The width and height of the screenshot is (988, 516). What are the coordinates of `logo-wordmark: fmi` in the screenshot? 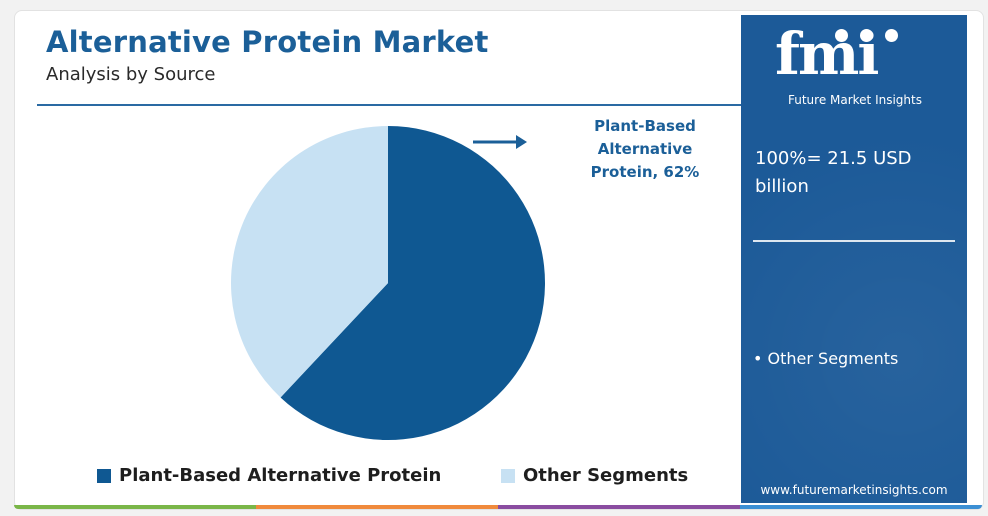 It's located at (827, 54).